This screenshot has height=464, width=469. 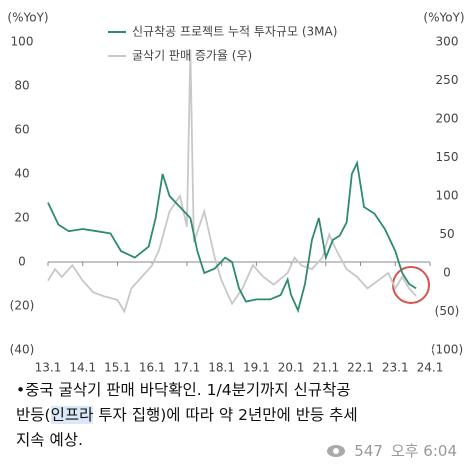 I want to click on eye-icon, so click(x=336, y=450).